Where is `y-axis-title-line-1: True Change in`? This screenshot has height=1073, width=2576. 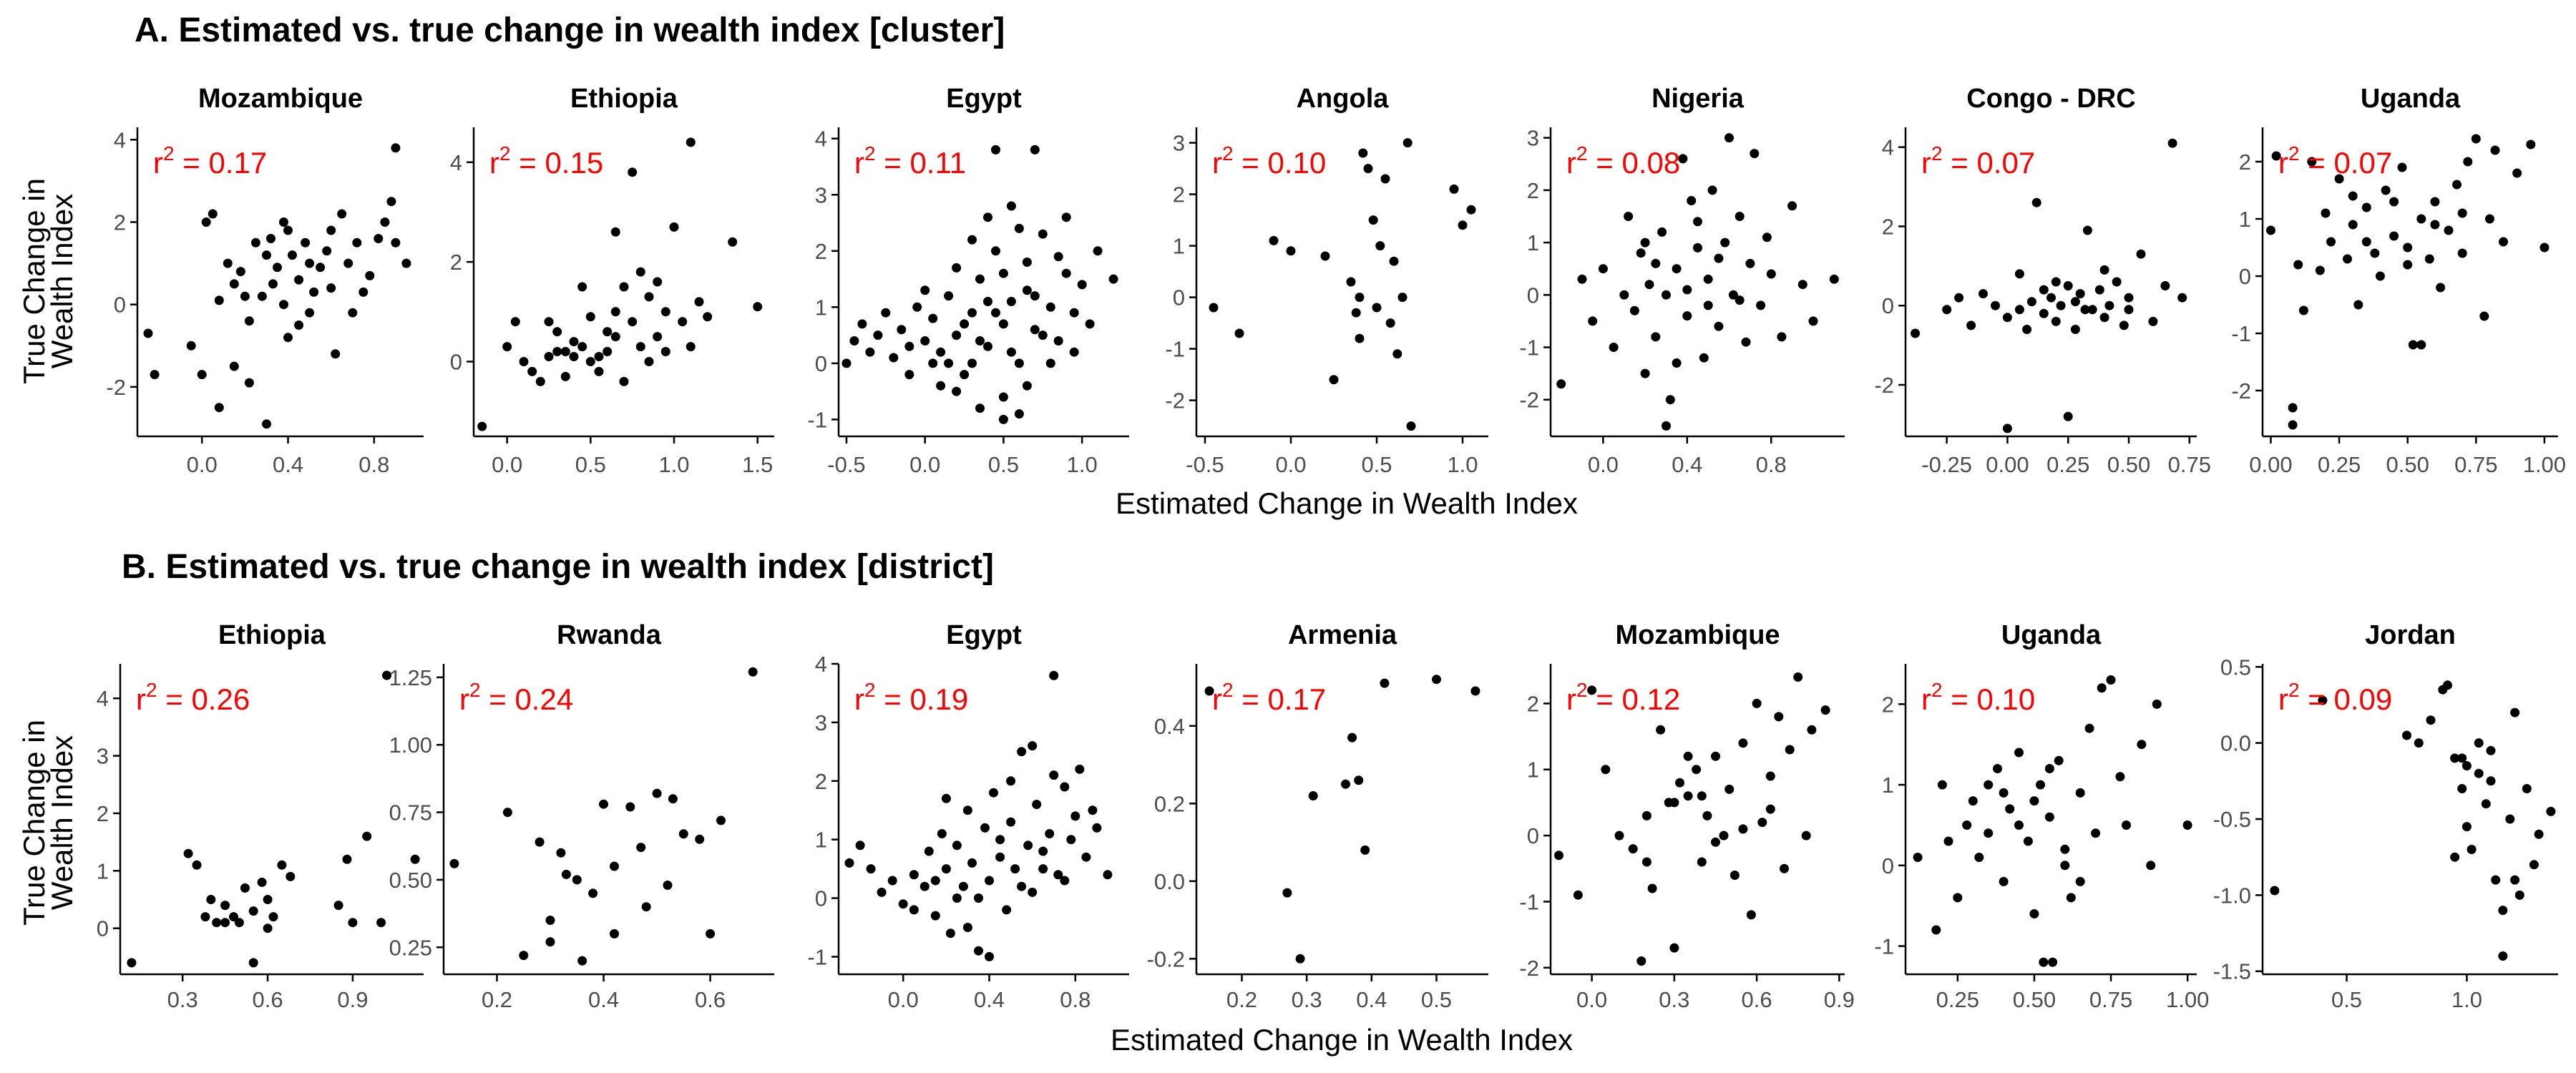
y-axis-title-line-1: True Change in is located at coordinates (34, 823).